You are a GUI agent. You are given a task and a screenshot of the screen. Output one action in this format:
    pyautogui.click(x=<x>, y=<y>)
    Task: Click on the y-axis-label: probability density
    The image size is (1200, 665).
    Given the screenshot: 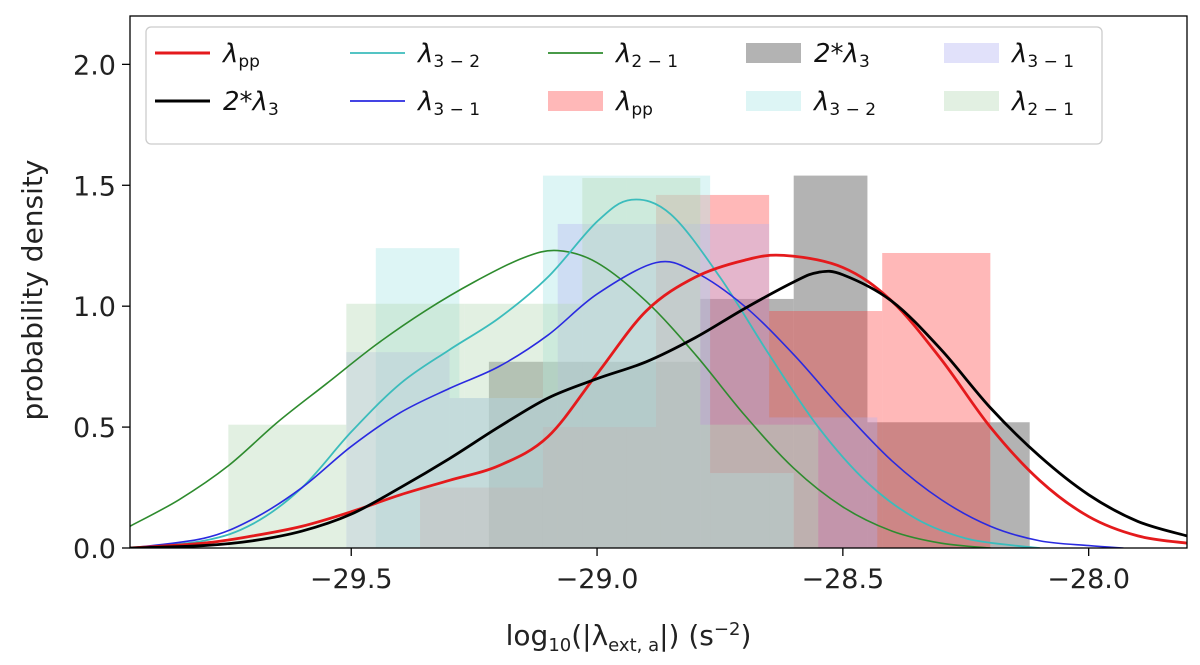 What is the action you would take?
    pyautogui.click(x=32, y=290)
    